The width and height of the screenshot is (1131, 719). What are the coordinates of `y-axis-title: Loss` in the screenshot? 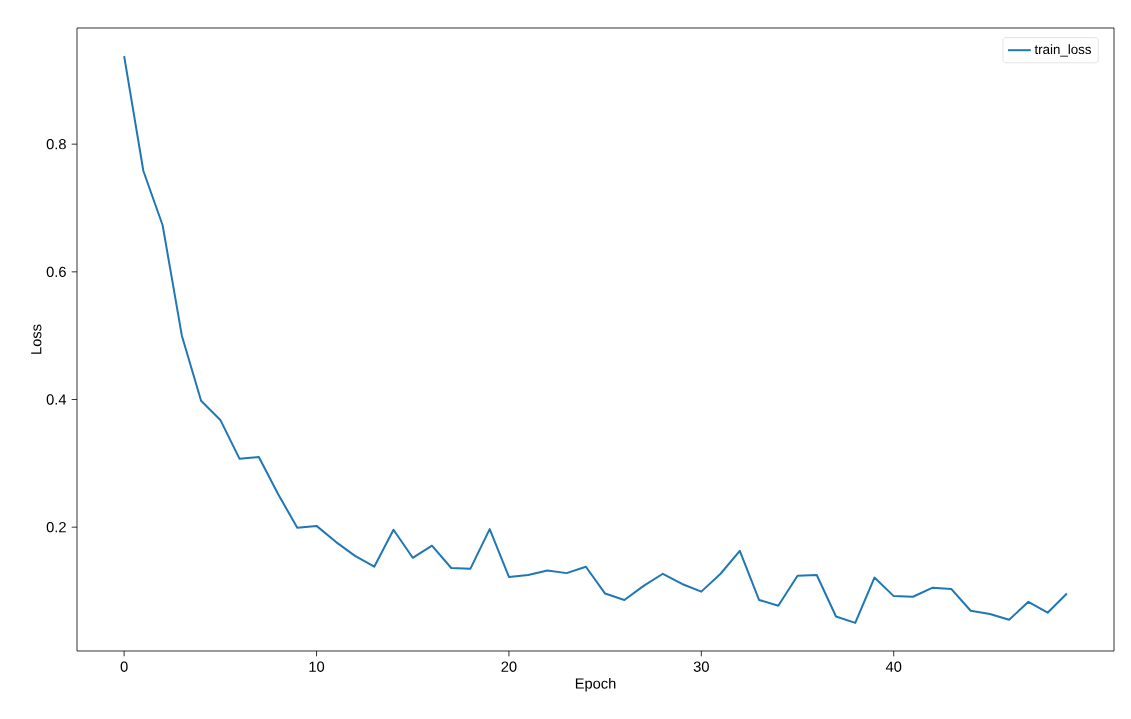 It's located at (36, 339).